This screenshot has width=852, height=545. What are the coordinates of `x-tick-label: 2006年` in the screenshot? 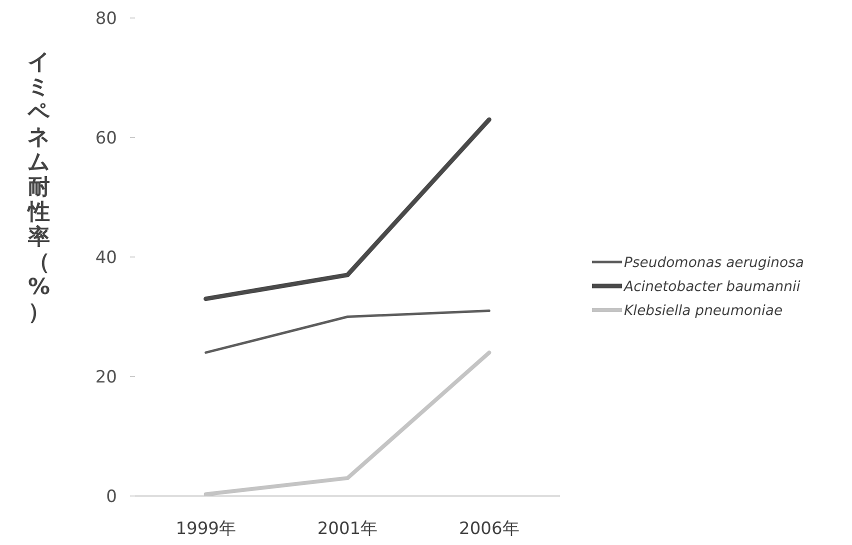 It's located at (489, 529).